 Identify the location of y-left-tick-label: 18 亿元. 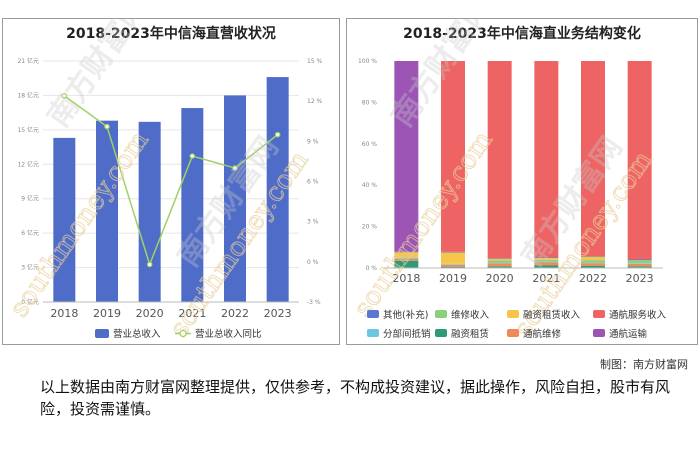
(28, 95).